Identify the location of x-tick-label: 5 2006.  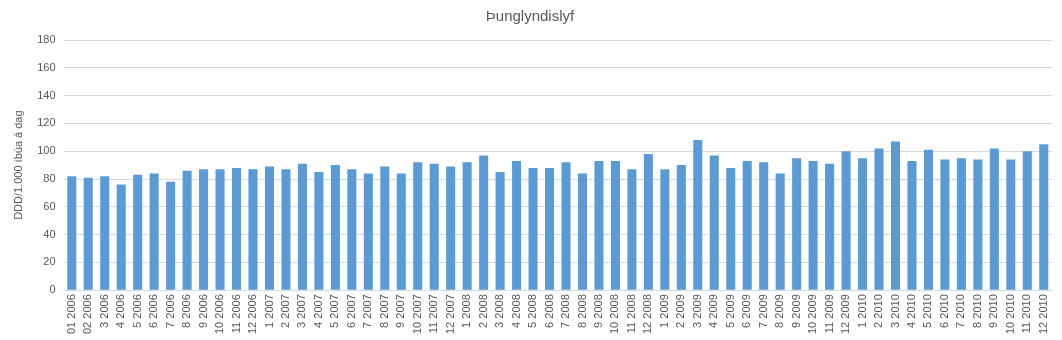
(136, 311).